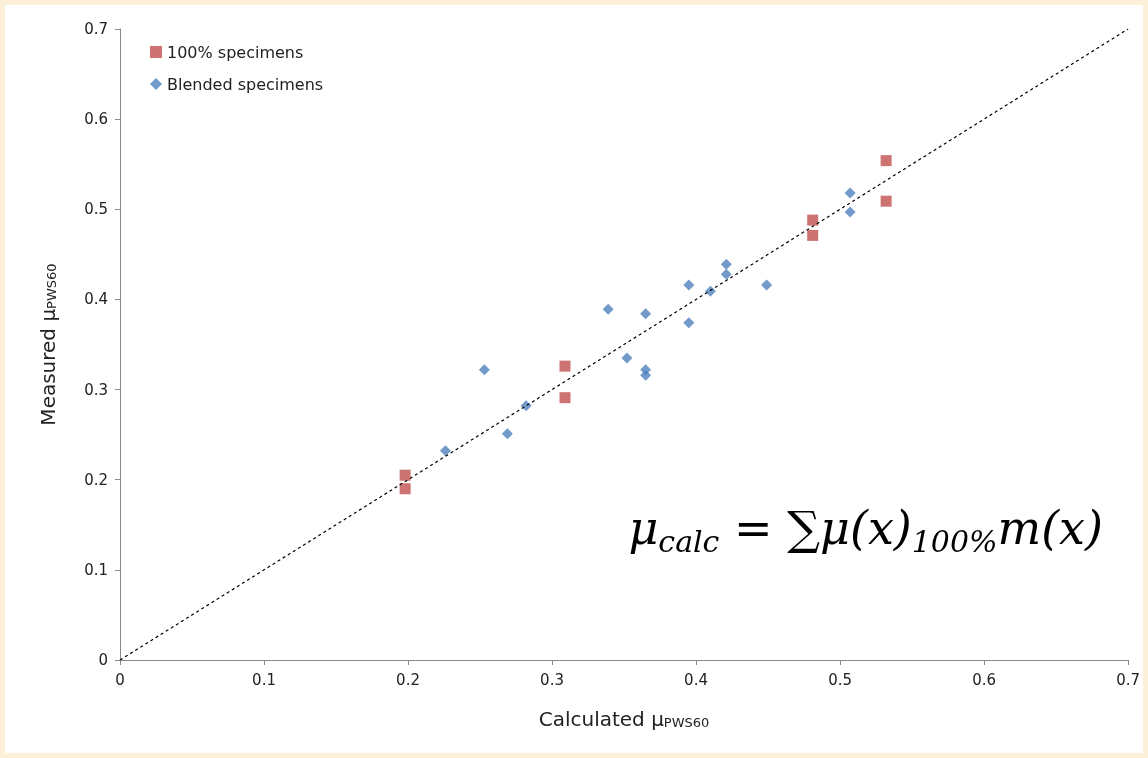 The image size is (1148, 758). What do you see at coordinates (245, 84) in the screenshot?
I see `legend-label: Blended specimens` at bounding box center [245, 84].